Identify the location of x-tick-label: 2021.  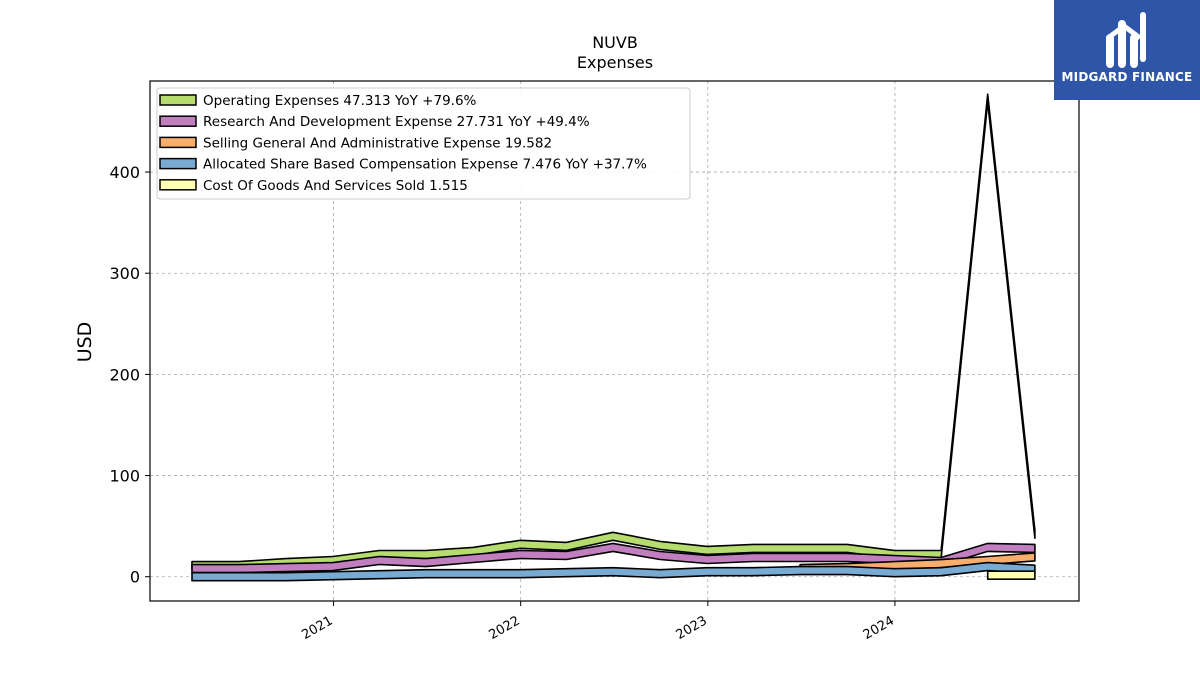
(317, 628).